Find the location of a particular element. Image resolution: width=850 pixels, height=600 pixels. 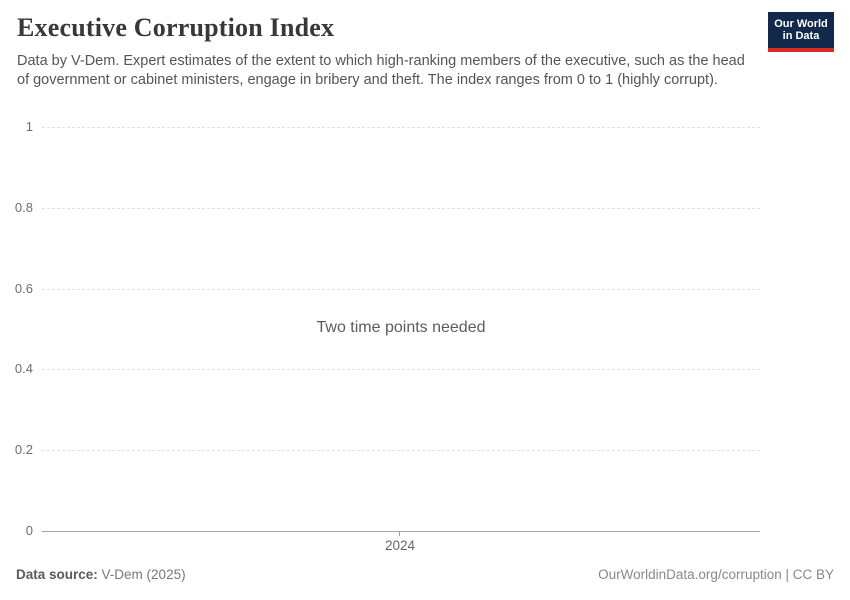

owid-logo-line1: Our World is located at coordinates (801, 23).